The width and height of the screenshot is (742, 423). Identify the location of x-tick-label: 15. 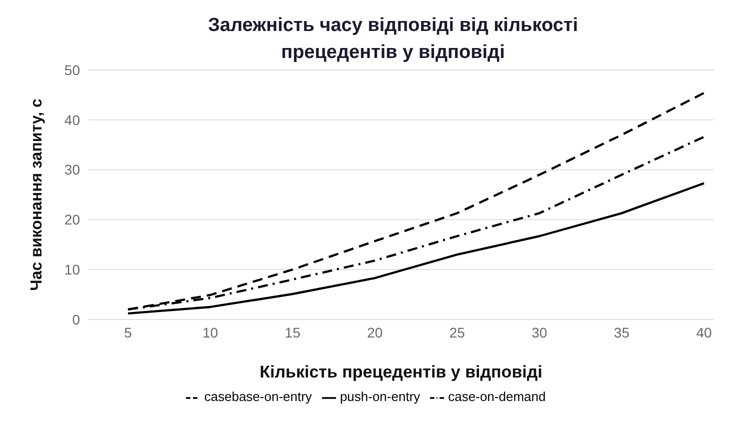
(292, 332).